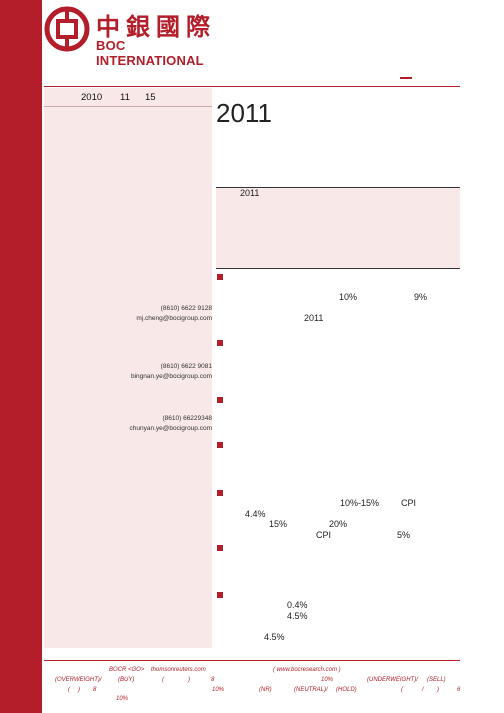 The width and height of the screenshot is (504, 713). I want to click on pct-value: 15%, so click(278, 524).